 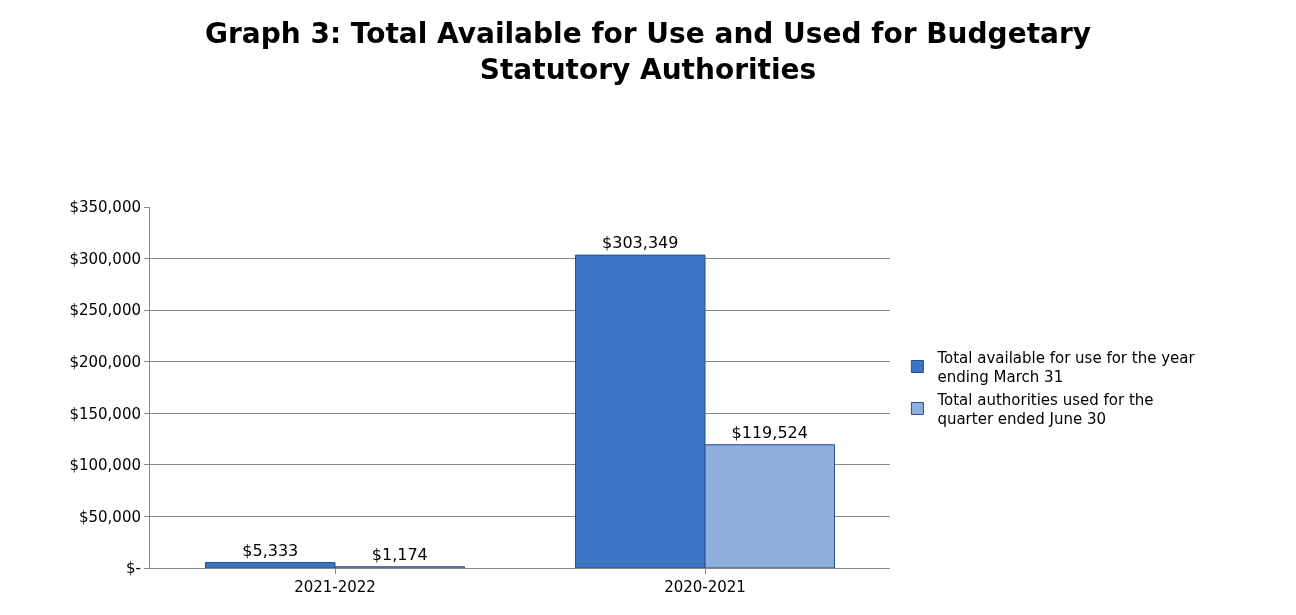 What do you see at coordinates (105, 465) in the screenshot?
I see `y-tick-label: $100,000` at bounding box center [105, 465].